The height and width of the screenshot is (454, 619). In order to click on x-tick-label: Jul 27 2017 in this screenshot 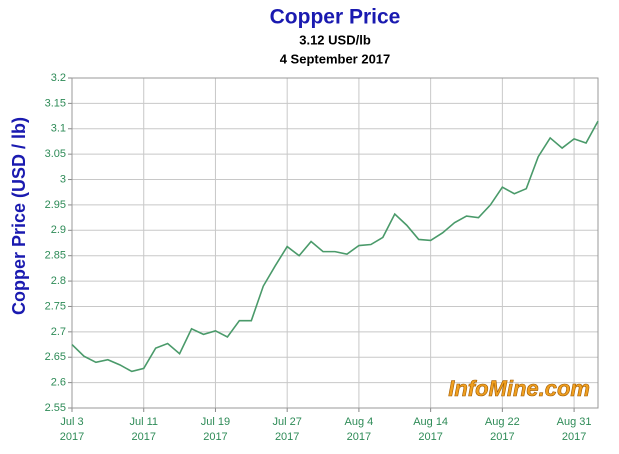, I will do `click(287, 429)`.